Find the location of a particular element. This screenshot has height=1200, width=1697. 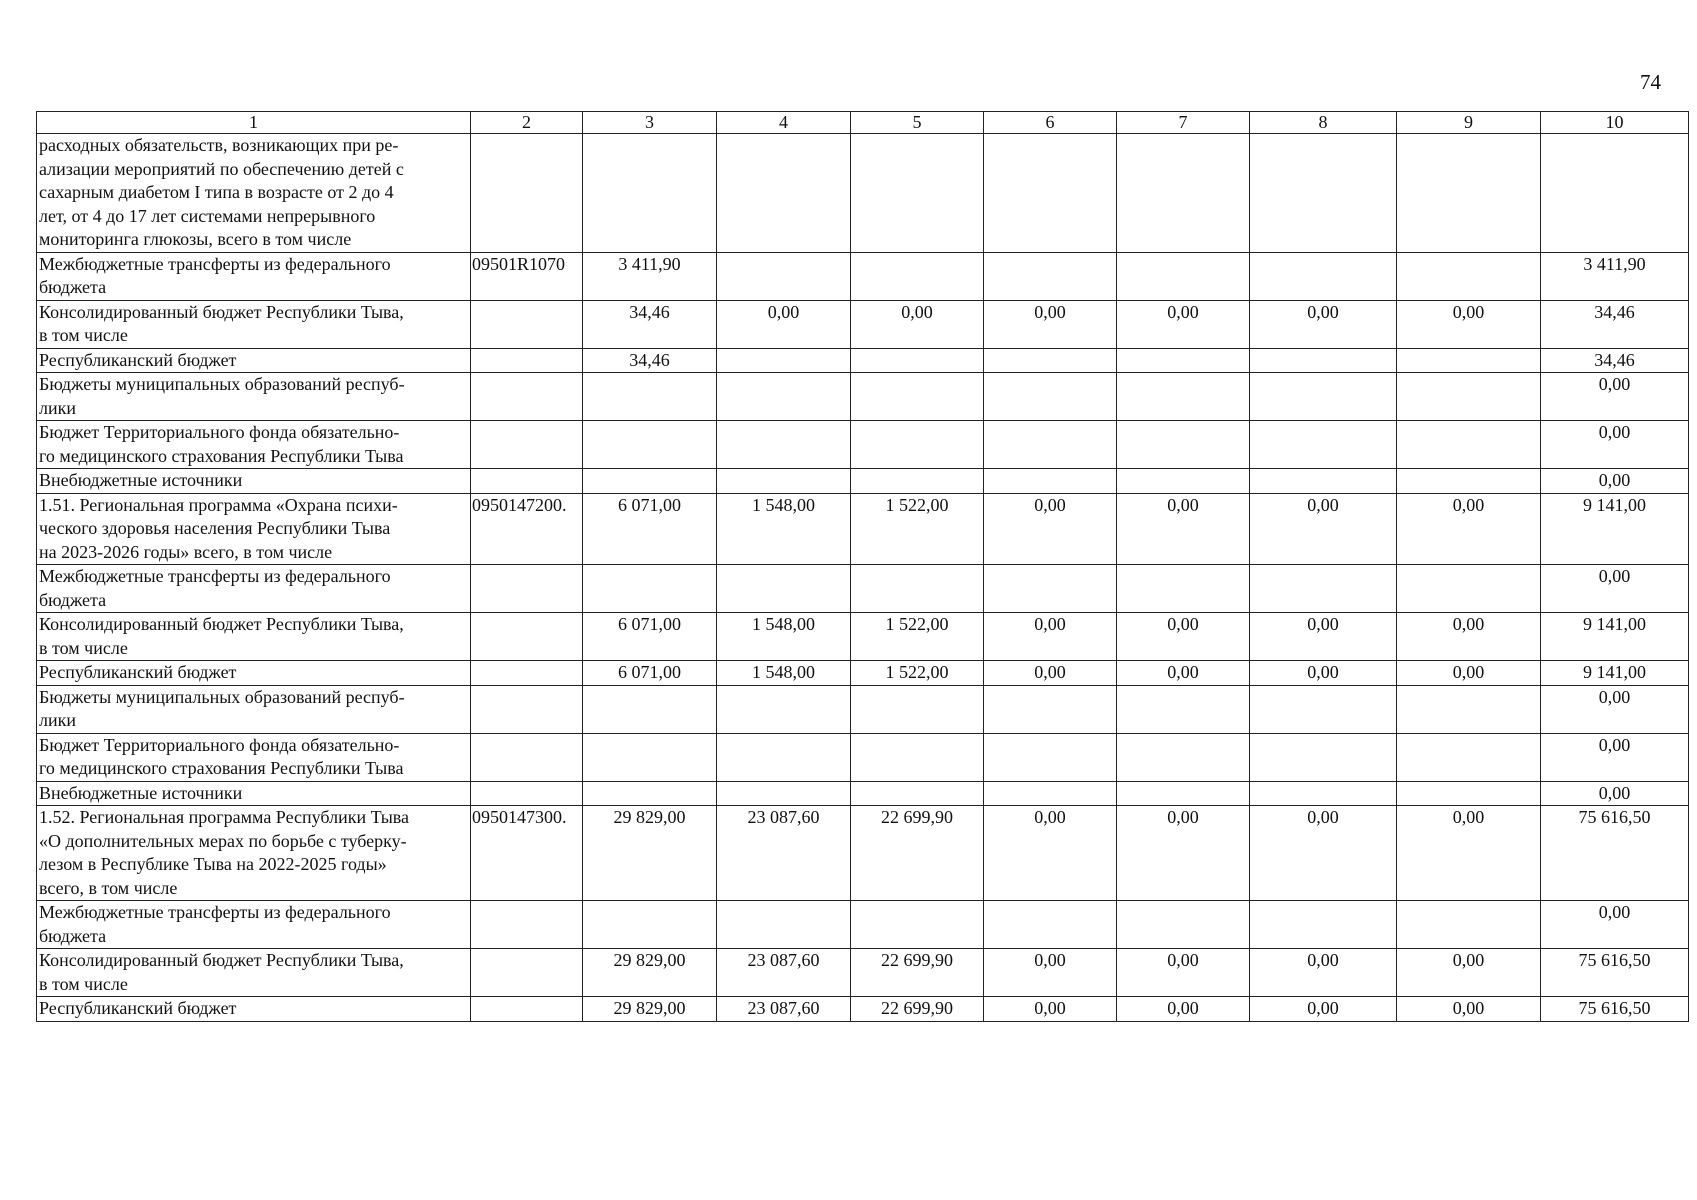

value-cell: 6 071,00 is located at coordinates (649, 673).